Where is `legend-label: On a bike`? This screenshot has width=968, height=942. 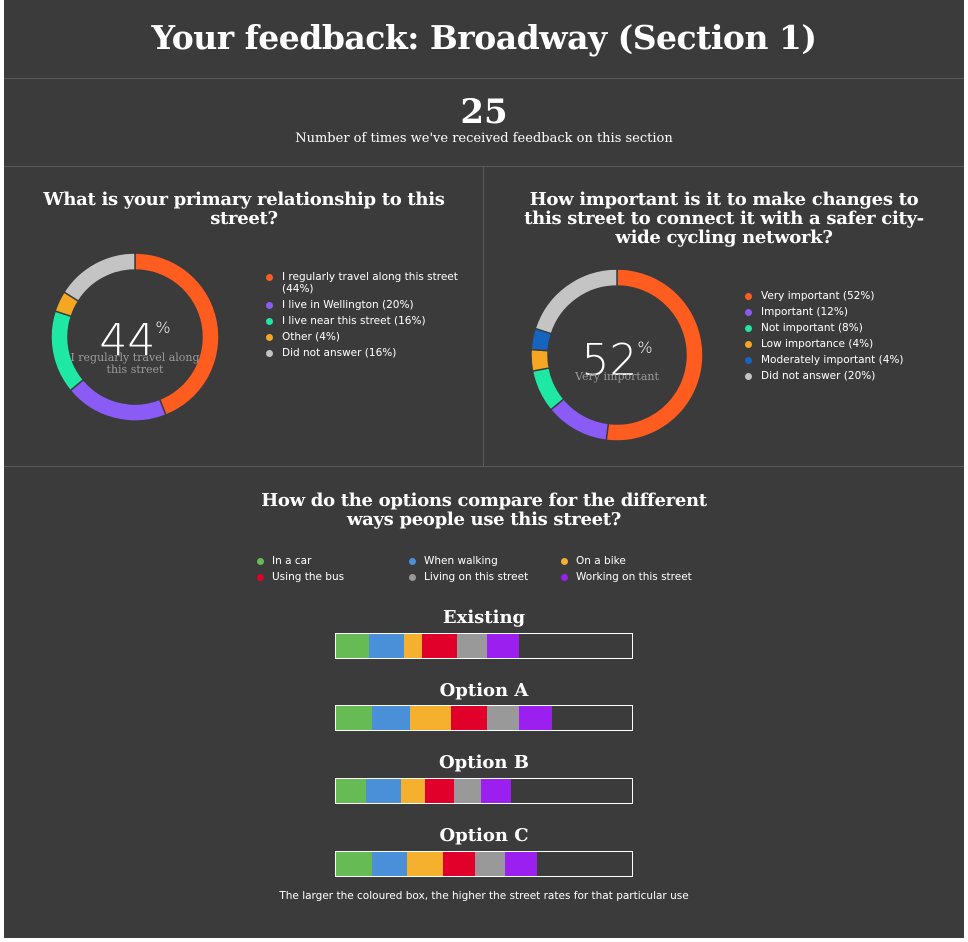 legend-label: On a bike is located at coordinates (601, 561).